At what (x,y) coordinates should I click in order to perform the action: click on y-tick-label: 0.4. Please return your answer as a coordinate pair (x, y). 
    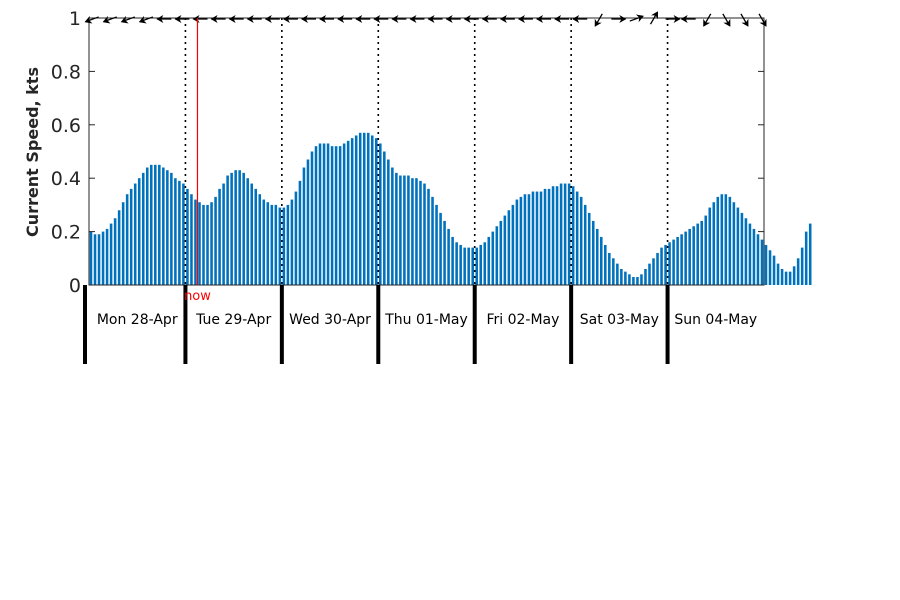
    Looking at the image, I should click on (66, 179).